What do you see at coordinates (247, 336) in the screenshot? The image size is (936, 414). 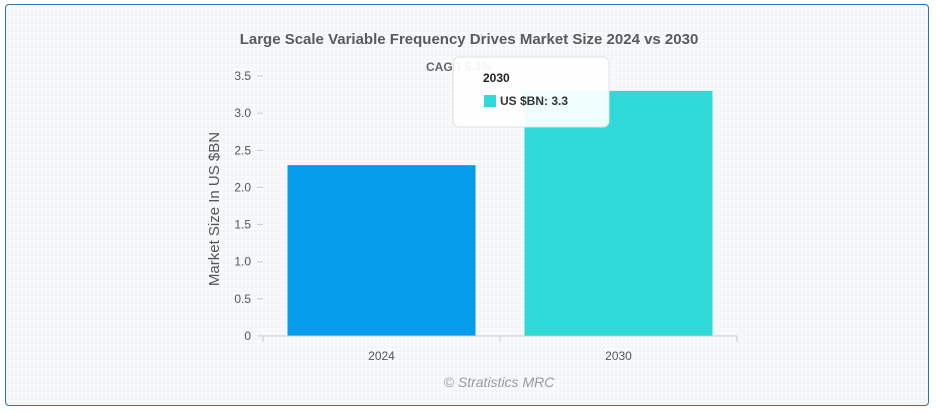 I see `y-tick-label: 0` at bounding box center [247, 336].